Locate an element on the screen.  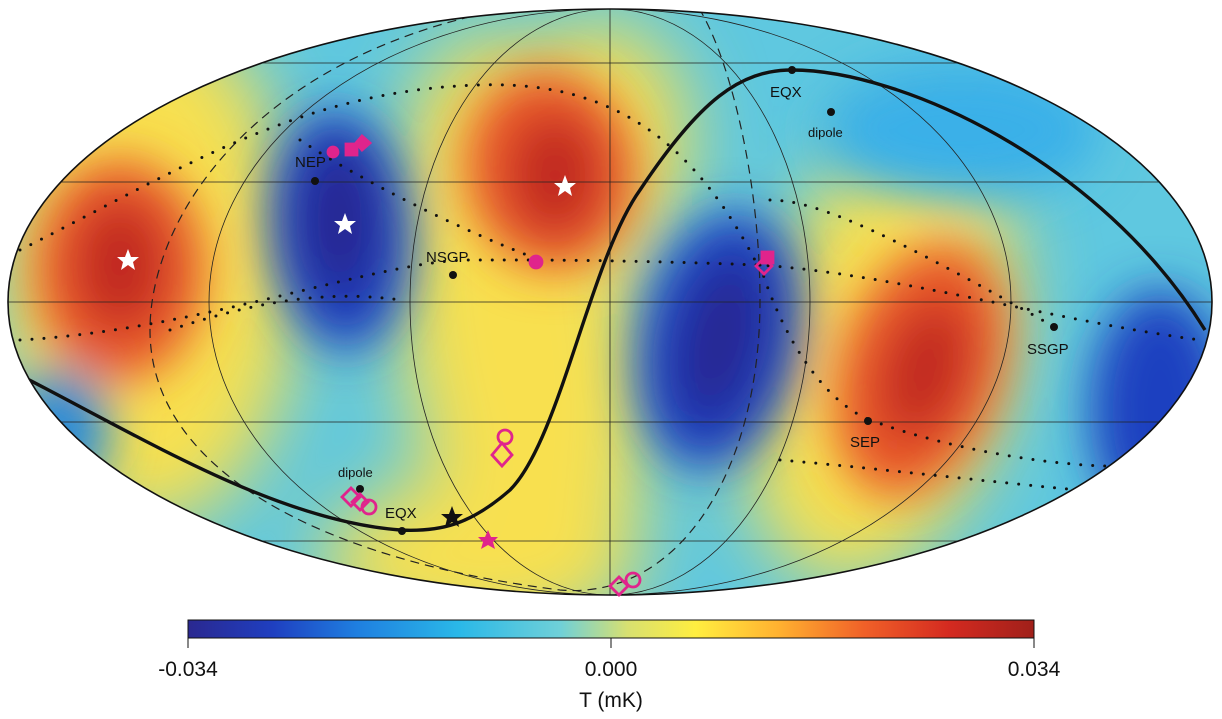
white-stars is located at coordinates (346, 222).